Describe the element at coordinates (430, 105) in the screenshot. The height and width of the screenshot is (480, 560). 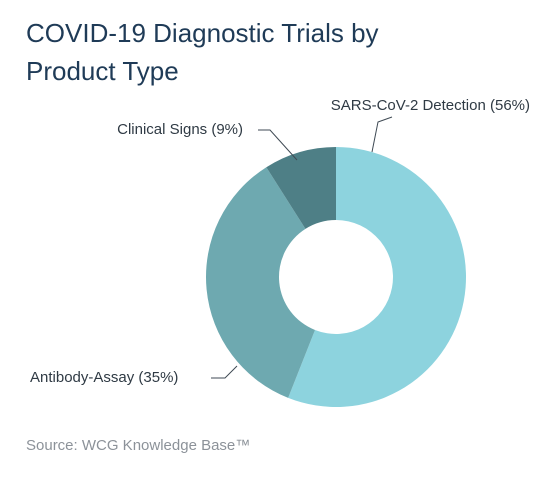
I see `slice-label-0: SARS-CoV-2 Detection (56%)` at that location.